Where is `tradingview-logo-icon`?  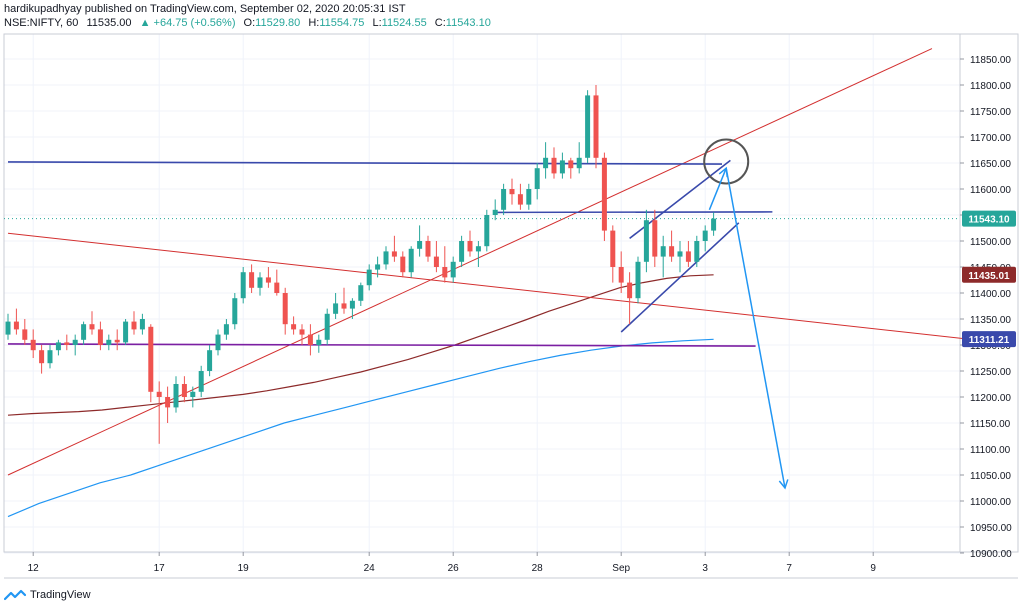
tradingview-logo-icon is located at coordinates (15, 595).